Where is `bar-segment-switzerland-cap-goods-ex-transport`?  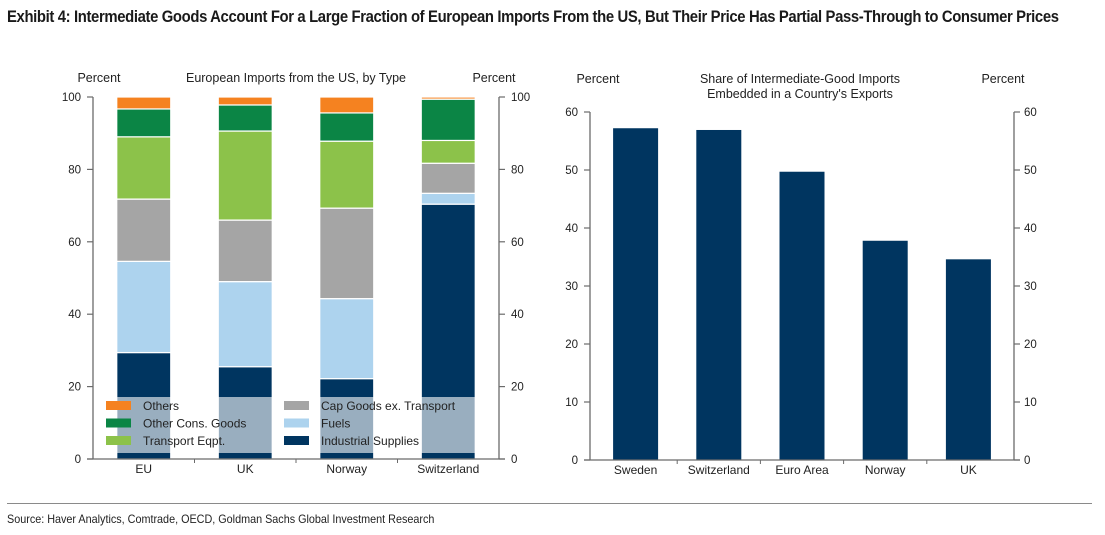
bar-segment-switzerland-cap-goods-ex-transport is located at coordinates (448, 178).